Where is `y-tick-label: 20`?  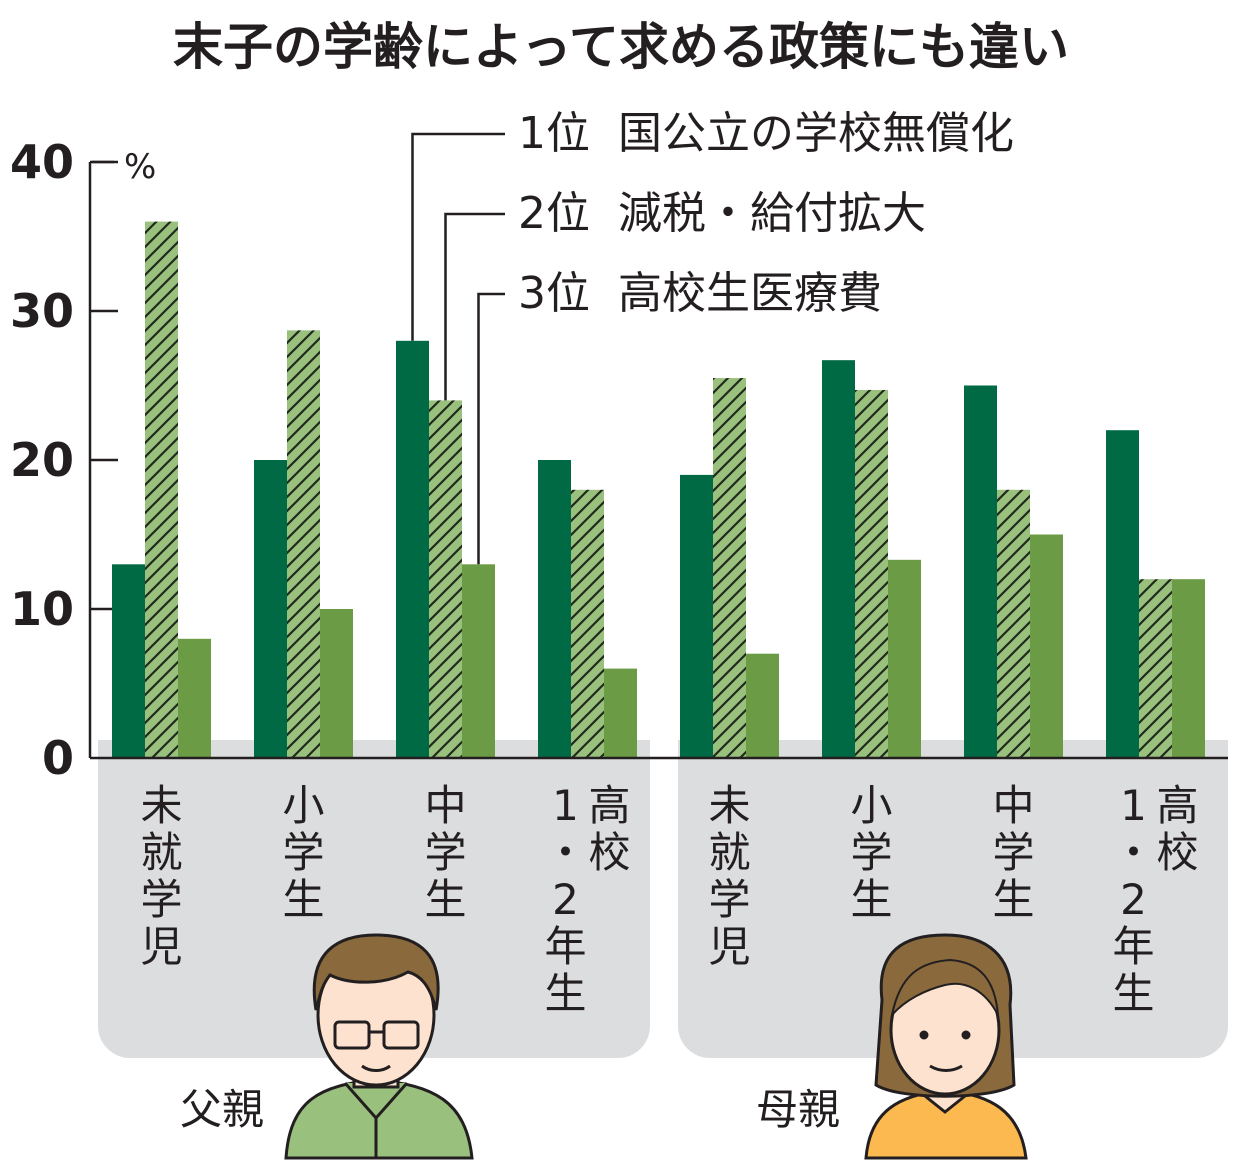 y-tick-label: 20 is located at coordinates (42, 460).